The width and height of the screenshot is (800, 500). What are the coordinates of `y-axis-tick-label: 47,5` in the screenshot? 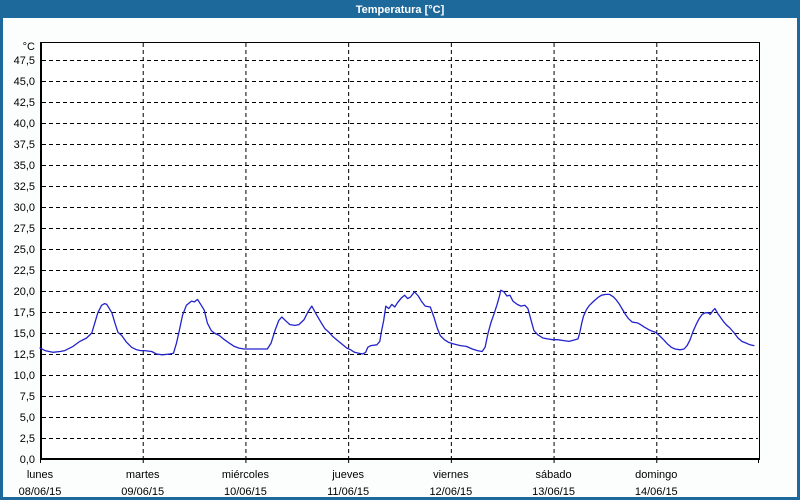 It's located at (24, 61).